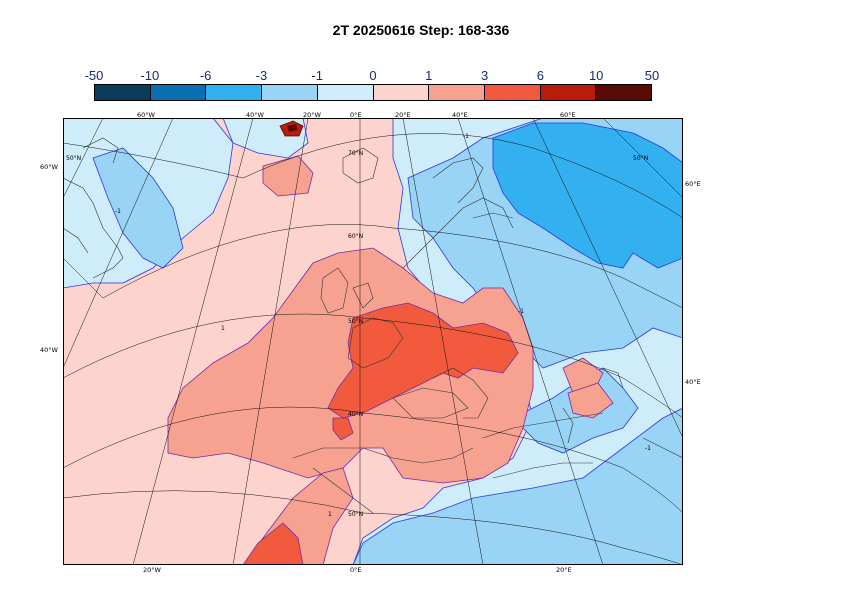 The height and width of the screenshot is (596, 842). I want to click on lon-label-top: 20°E, so click(403, 115).